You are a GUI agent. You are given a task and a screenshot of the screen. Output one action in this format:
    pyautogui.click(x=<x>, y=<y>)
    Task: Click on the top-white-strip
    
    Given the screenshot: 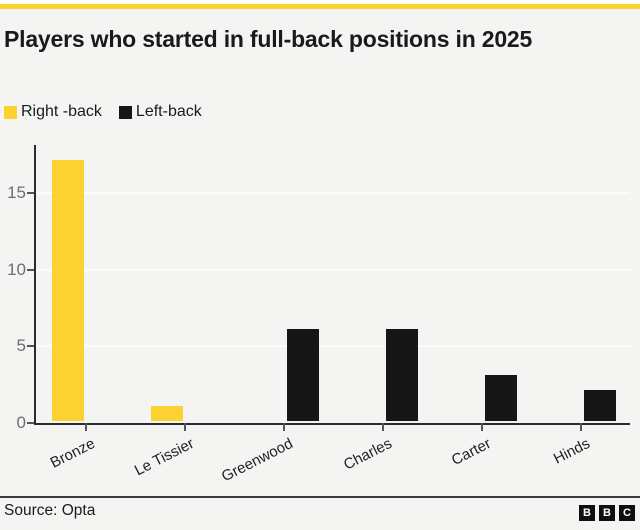 What is the action you would take?
    pyautogui.click(x=320, y=2)
    